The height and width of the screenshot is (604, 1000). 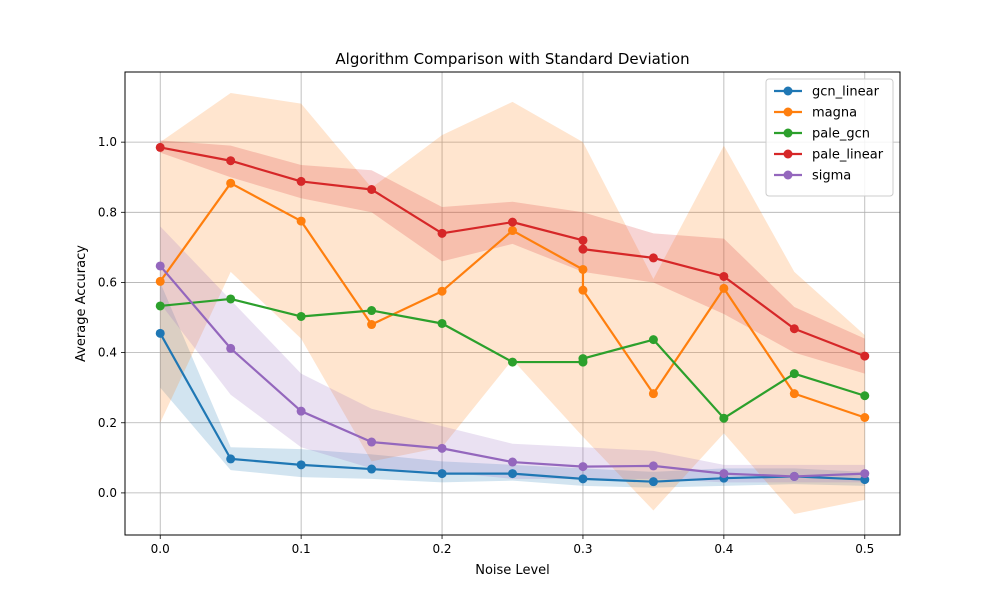 What do you see at coordinates (107, 282) in the screenshot?
I see `y-tick-label: 0.6` at bounding box center [107, 282].